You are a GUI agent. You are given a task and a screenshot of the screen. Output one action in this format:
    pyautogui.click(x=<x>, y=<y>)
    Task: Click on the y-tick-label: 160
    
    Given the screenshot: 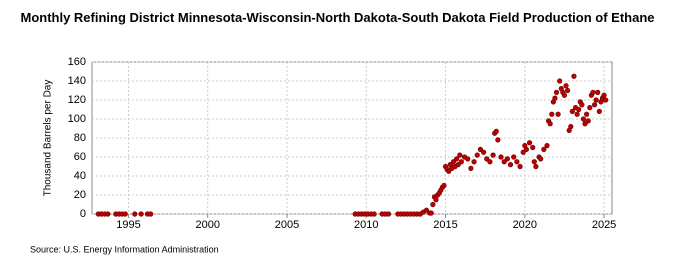 What is the action you would take?
    pyautogui.click(x=77, y=62)
    